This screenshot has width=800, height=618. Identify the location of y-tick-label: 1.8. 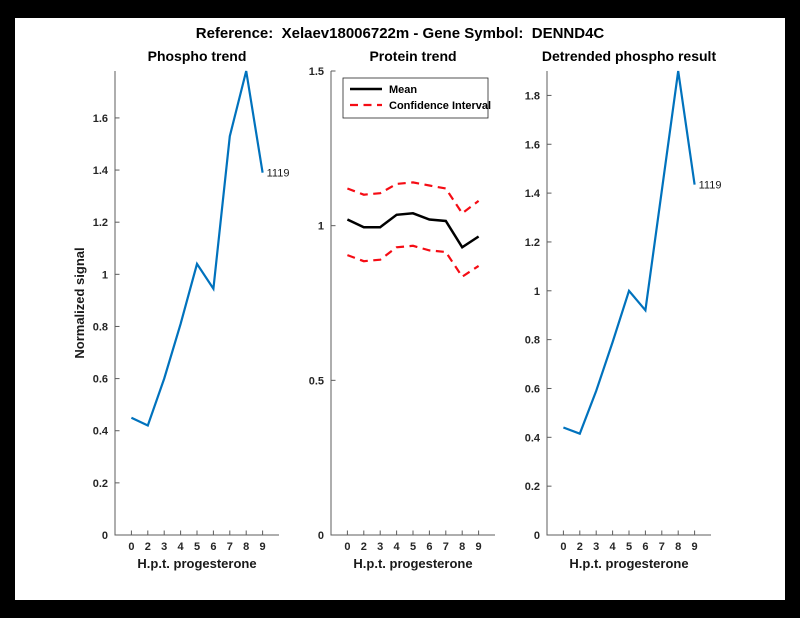
(532, 96).